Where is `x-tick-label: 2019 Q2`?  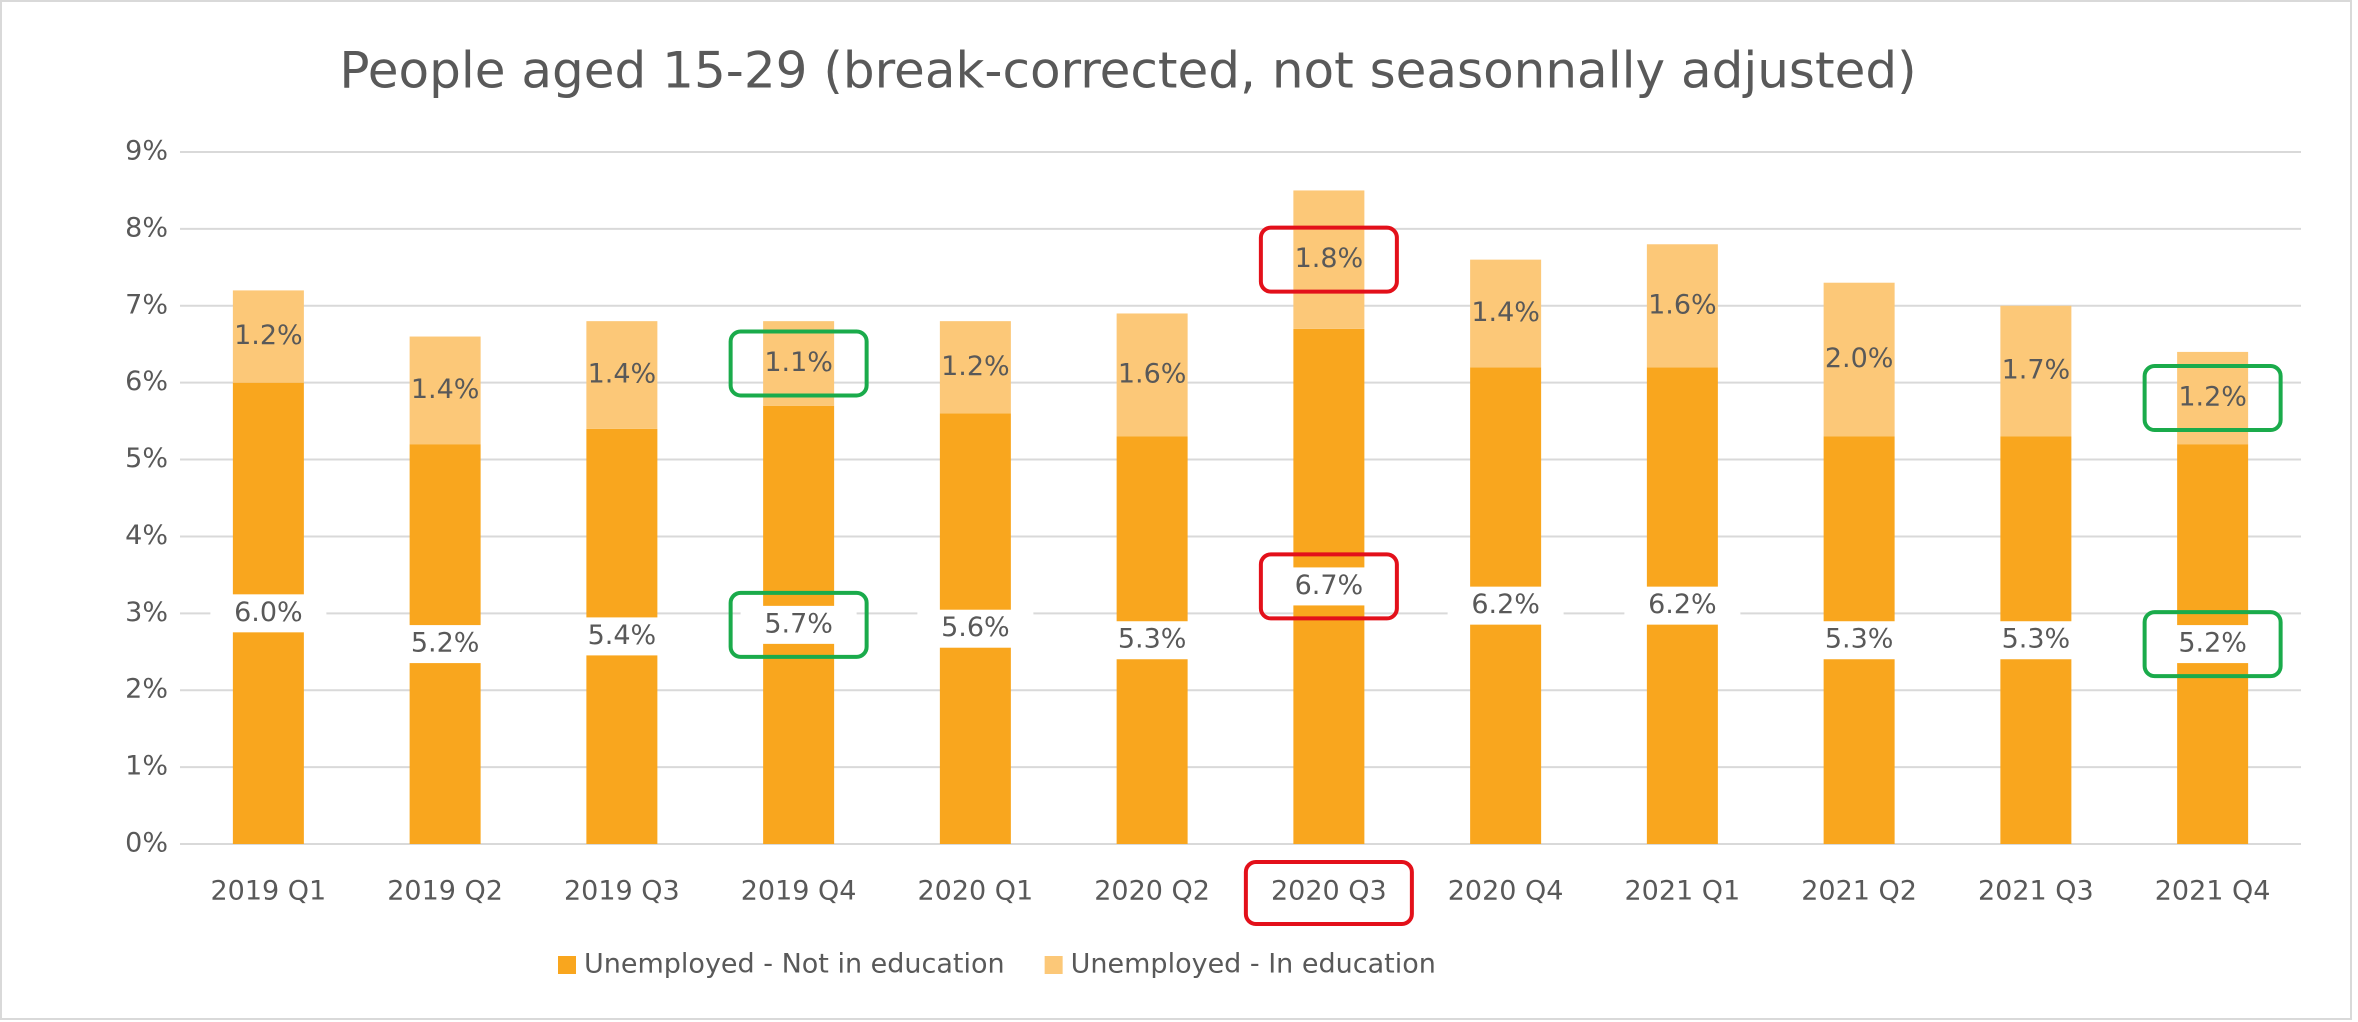
x-tick-label: 2019 Q2 is located at coordinates (445, 891).